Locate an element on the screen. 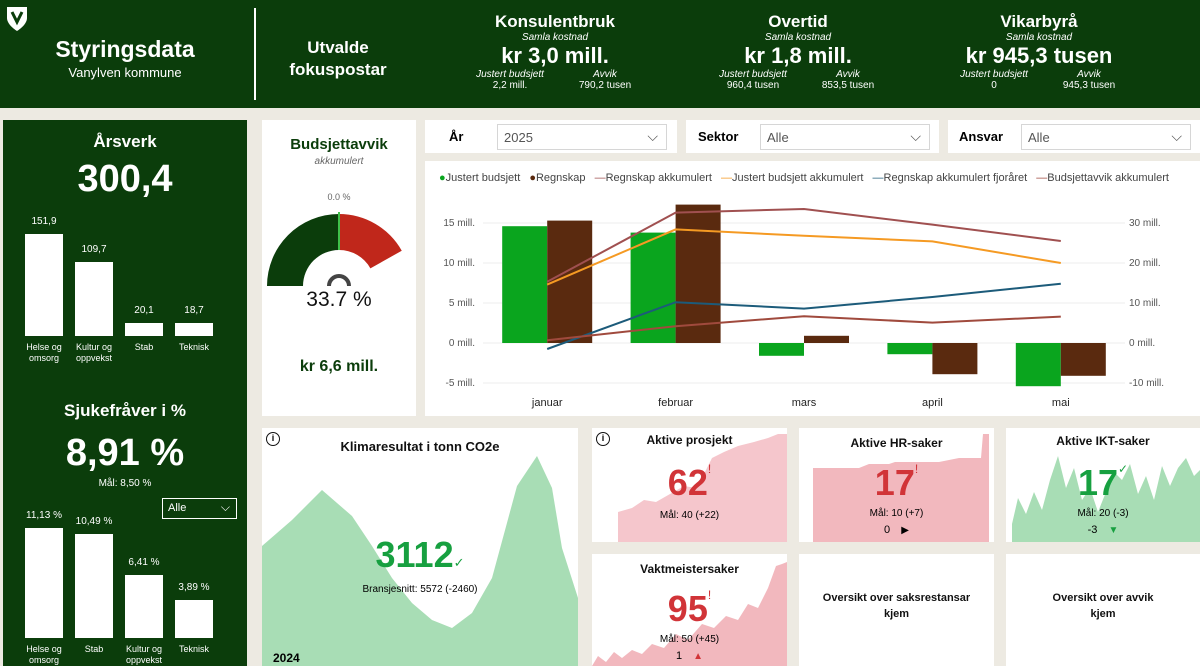 The height and width of the screenshot is (666, 1200). arsverk-title: Årsverk is located at coordinates (125, 141).